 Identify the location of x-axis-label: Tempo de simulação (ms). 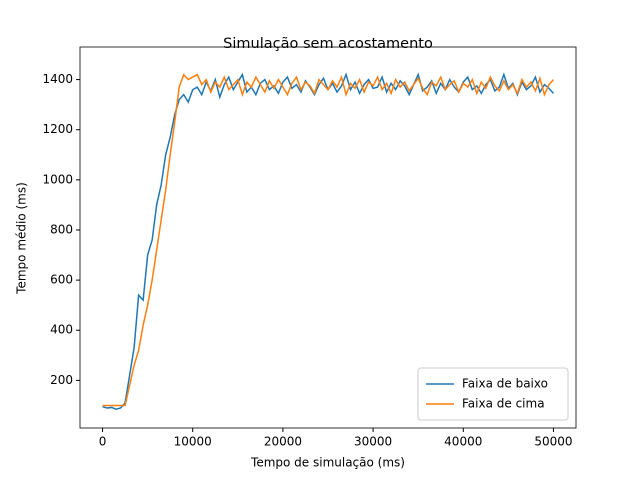
(327, 463).